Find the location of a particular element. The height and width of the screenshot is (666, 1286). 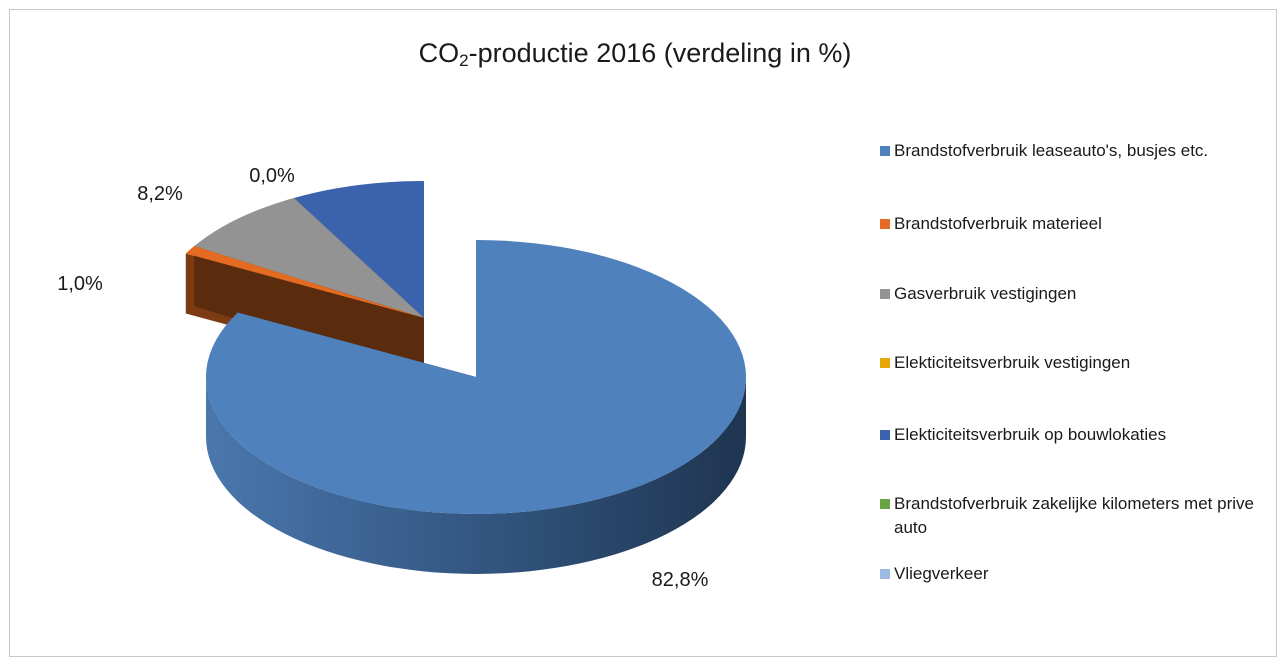

legend-label: Brandstofverbruik materieel is located at coordinates (998, 223).